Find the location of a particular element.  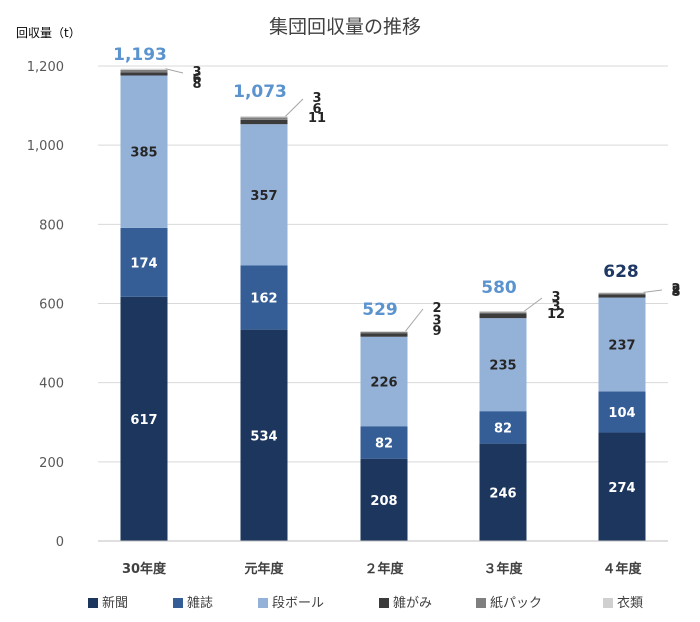

bar-value-label: 104 is located at coordinates (621, 413).